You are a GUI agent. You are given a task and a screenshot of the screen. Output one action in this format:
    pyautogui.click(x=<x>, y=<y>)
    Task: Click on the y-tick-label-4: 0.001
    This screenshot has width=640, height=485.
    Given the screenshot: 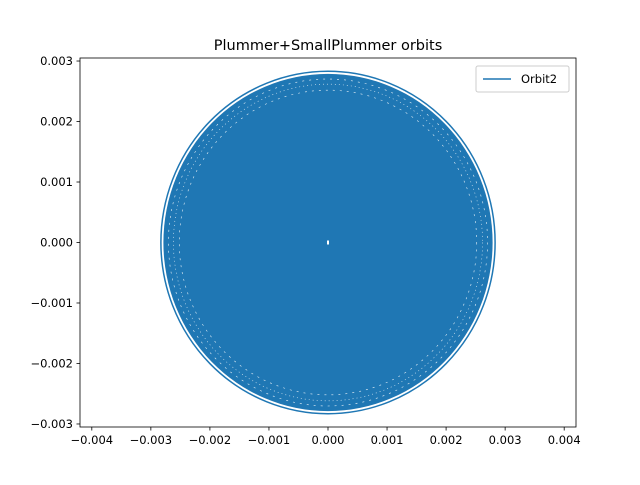 What is the action you would take?
    pyautogui.click(x=56, y=182)
    